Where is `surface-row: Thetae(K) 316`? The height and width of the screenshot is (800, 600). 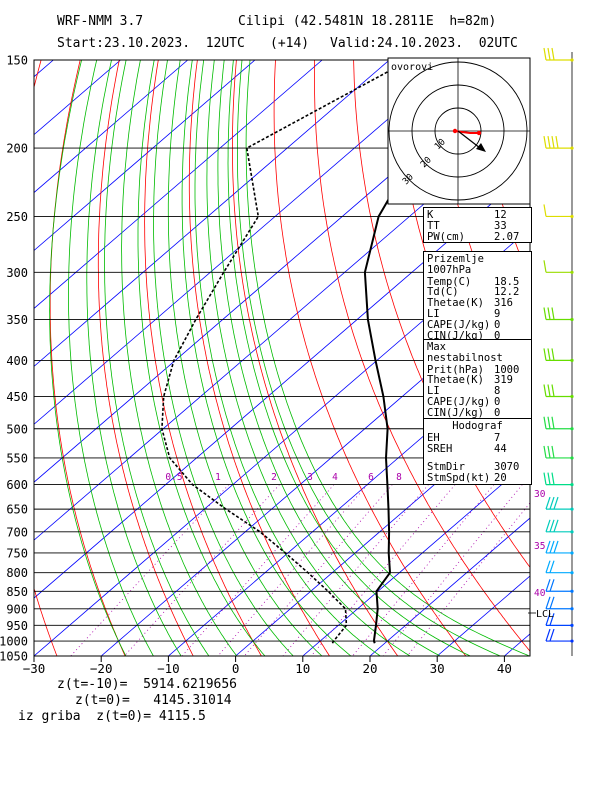
surface-row: Thetae(K) 316 is located at coordinates (477, 303).